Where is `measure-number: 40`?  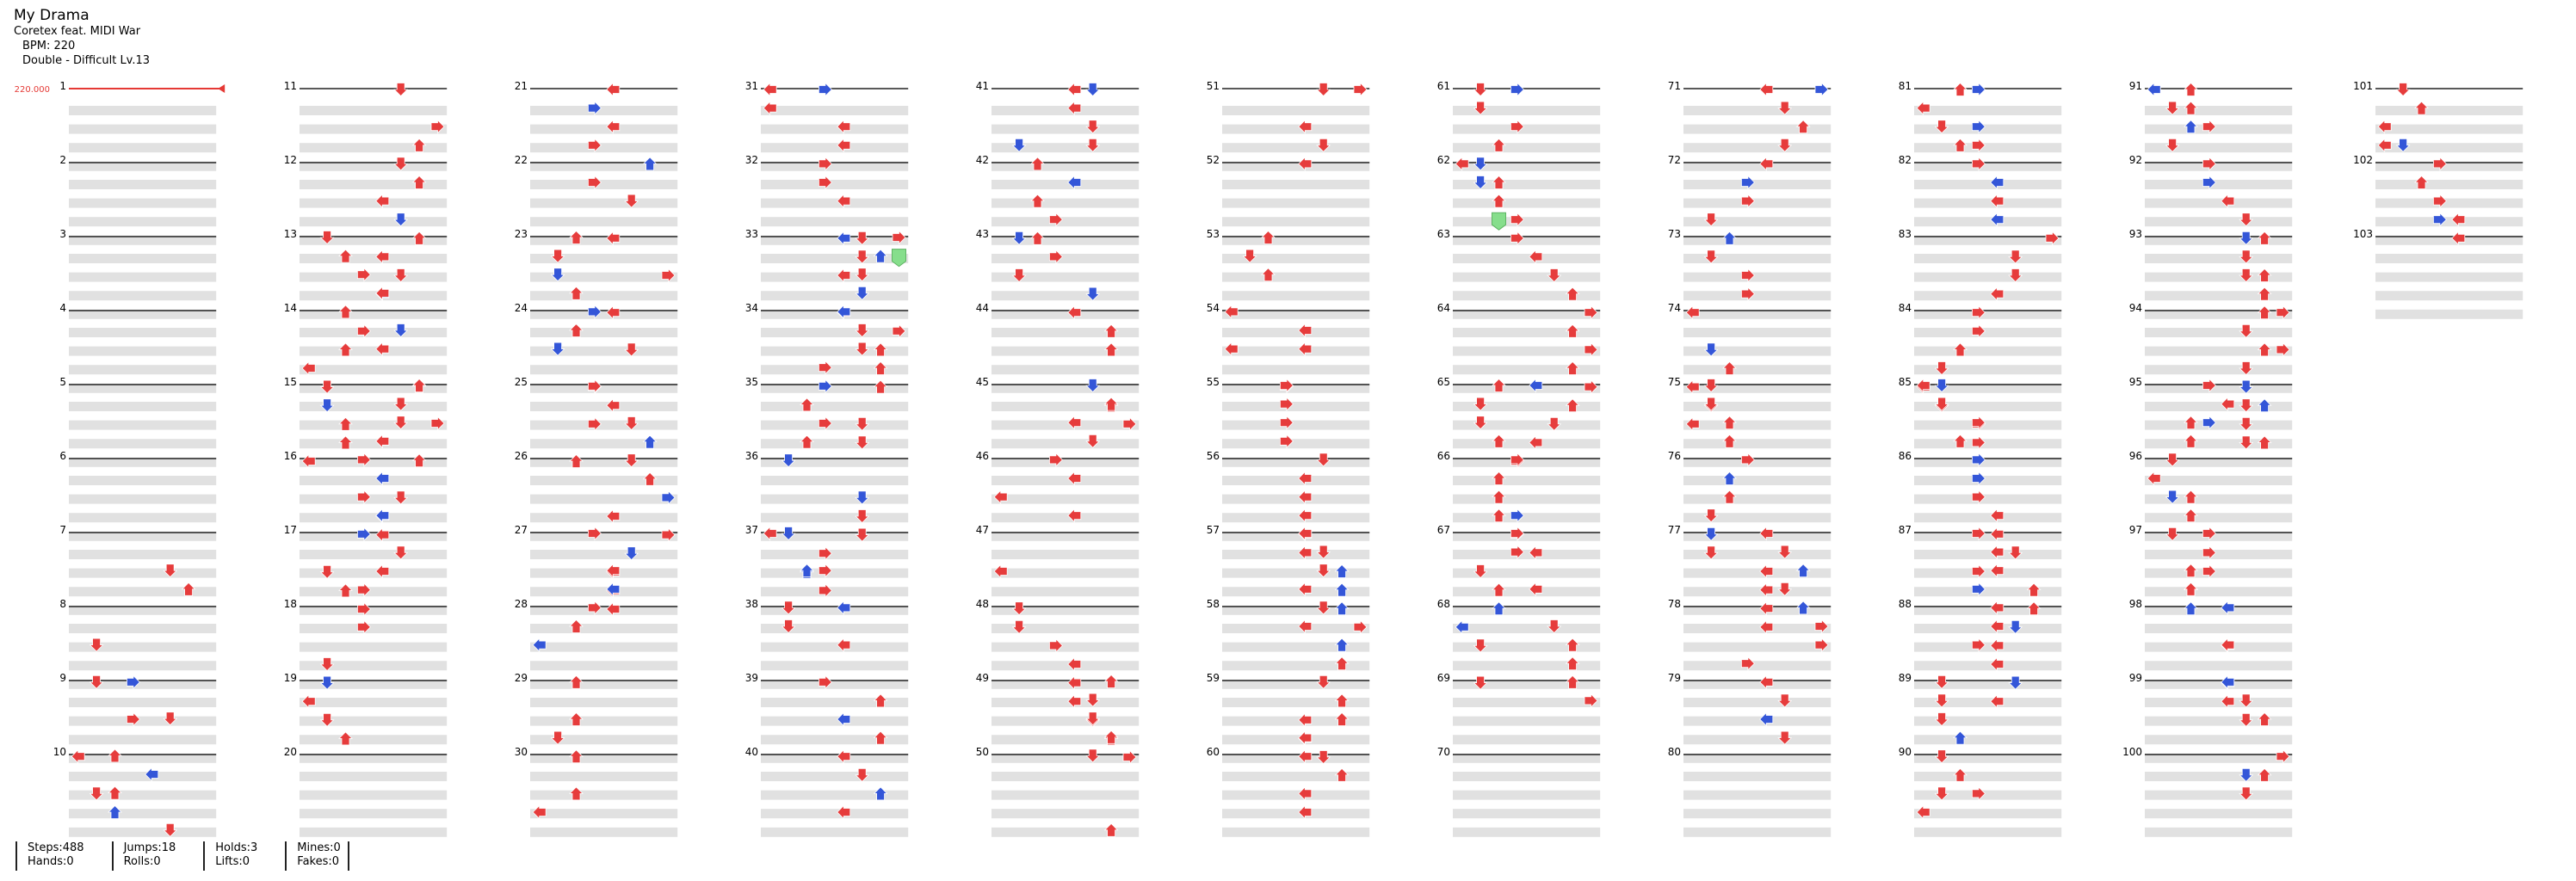 measure-number: 40 is located at coordinates (751, 752).